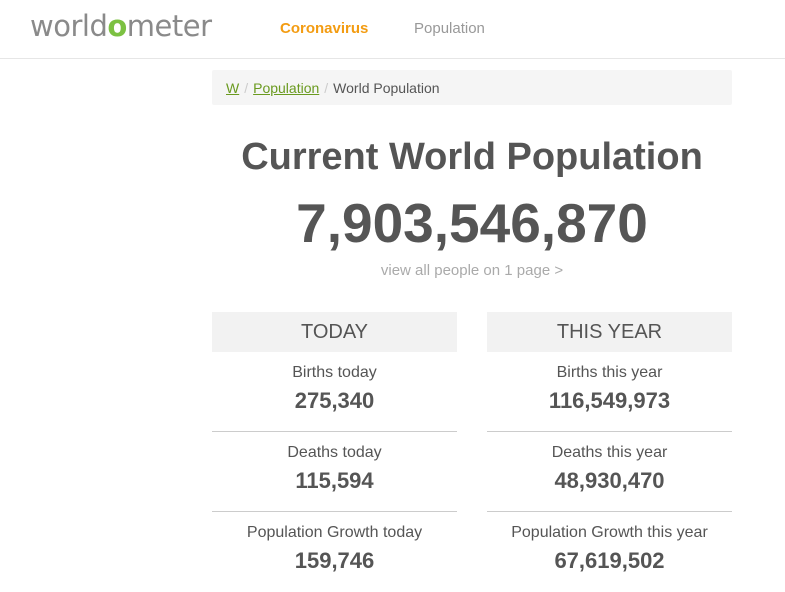  What do you see at coordinates (324, 28) in the screenshot?
I see `nav-coronavirus-link: Coronavirus` at bounding box center [324, 28].